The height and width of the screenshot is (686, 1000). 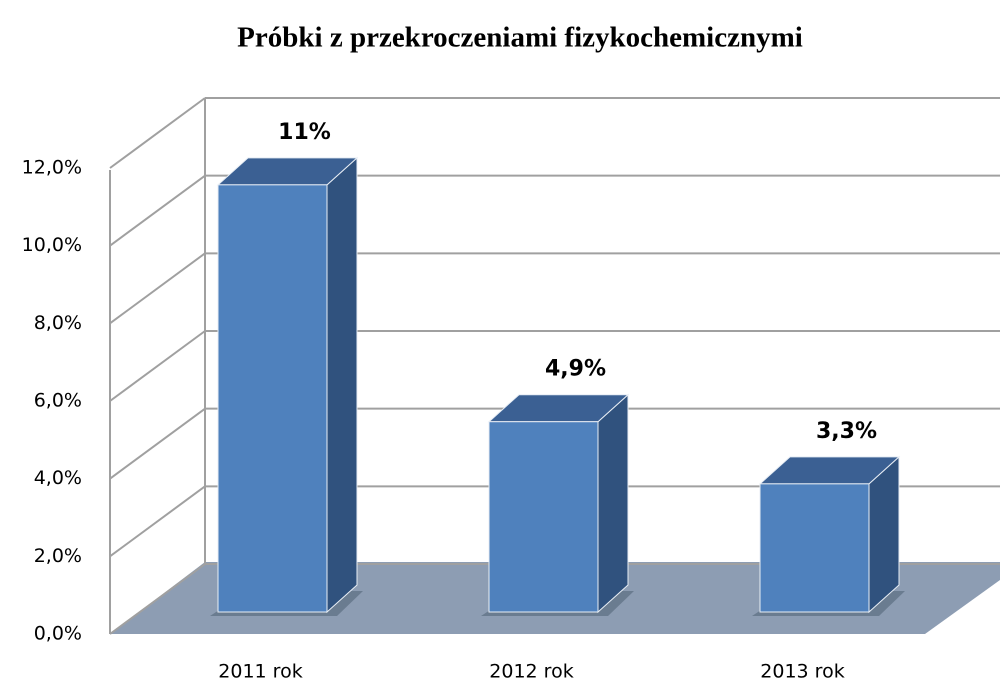 I want to click on y-tick-label: 6,0%, so click(x=58, y=401).